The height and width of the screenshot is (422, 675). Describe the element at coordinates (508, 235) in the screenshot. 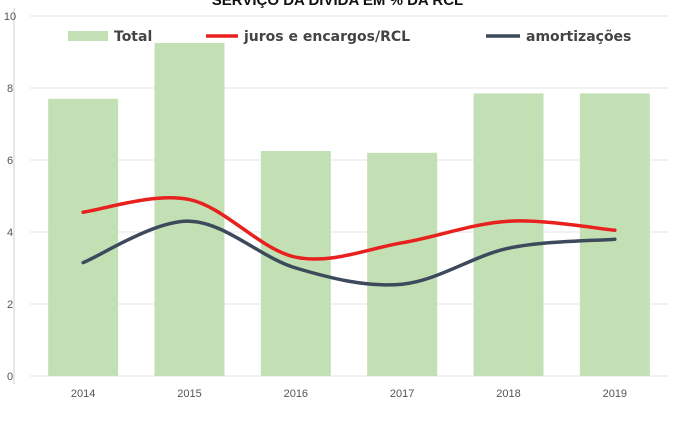

I see `bar-total-2018` at that location.